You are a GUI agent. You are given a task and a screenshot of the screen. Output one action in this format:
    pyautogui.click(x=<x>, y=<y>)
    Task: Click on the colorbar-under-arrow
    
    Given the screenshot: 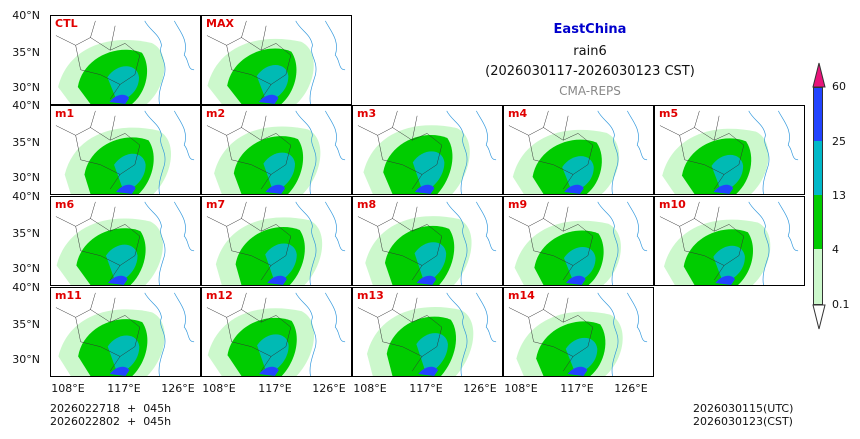 What is the action you would take?
    pyautogui.click(x=819, y=317)
    